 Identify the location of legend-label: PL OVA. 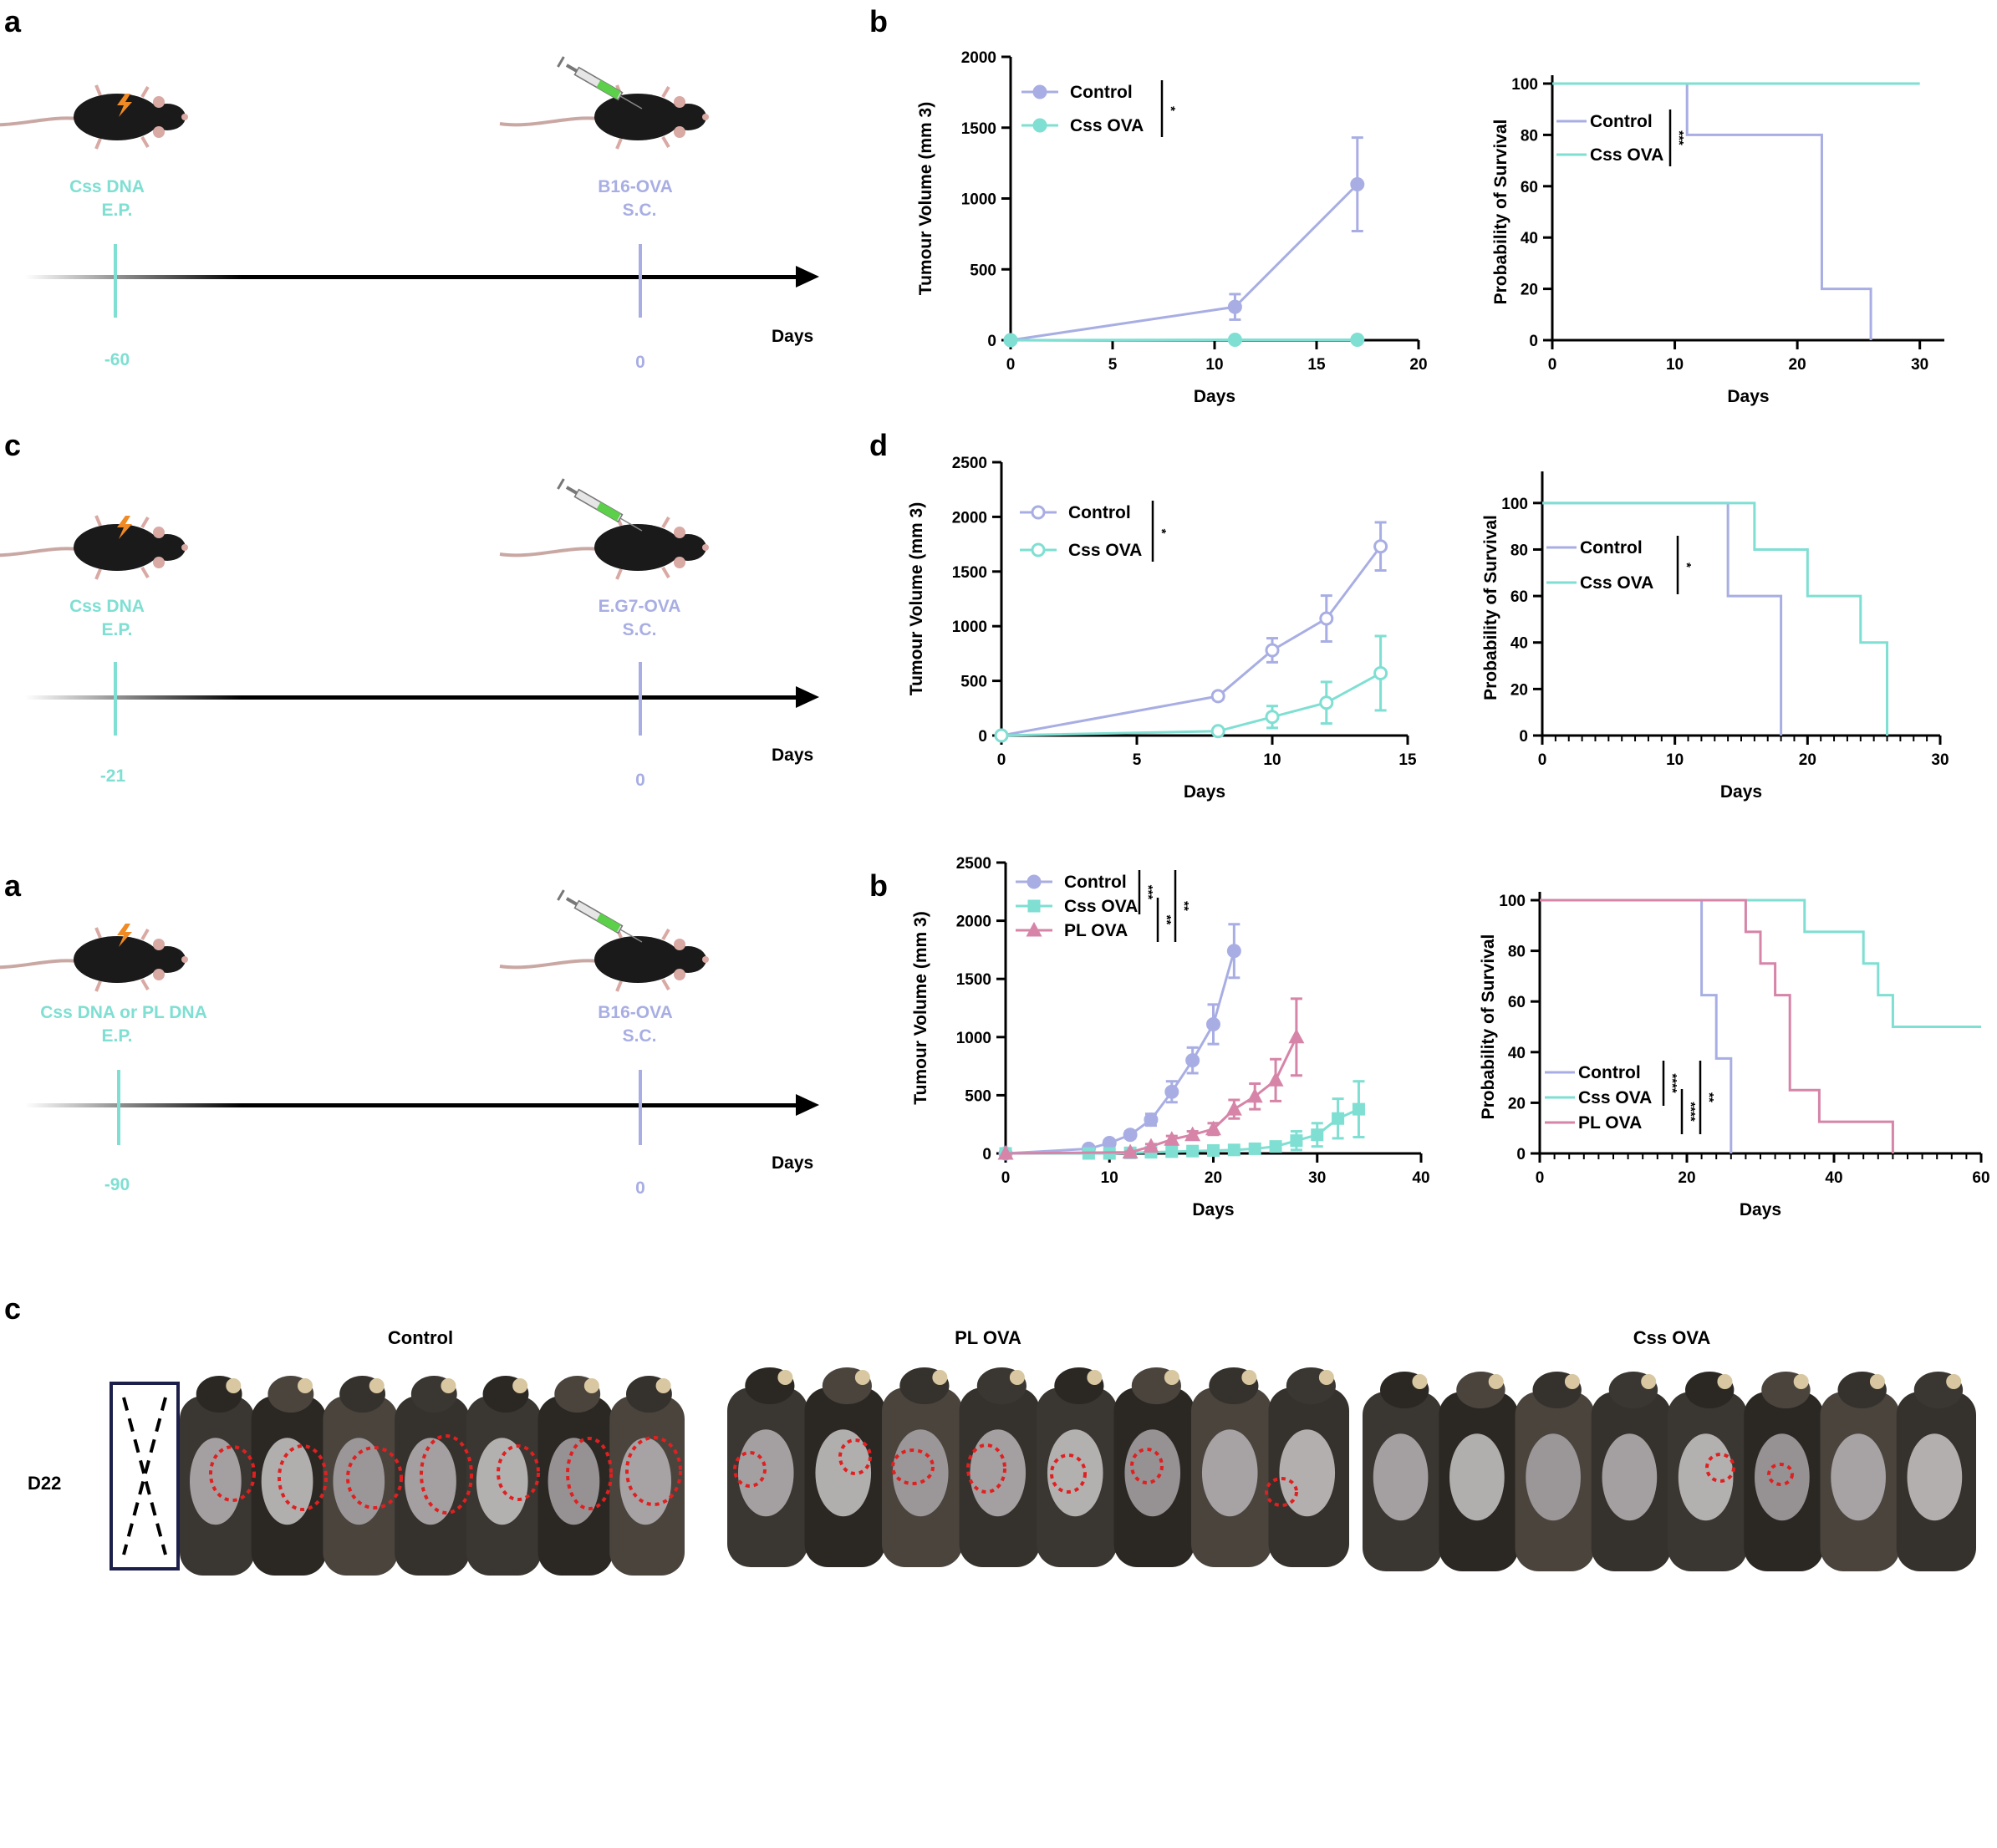
(1096, 930).